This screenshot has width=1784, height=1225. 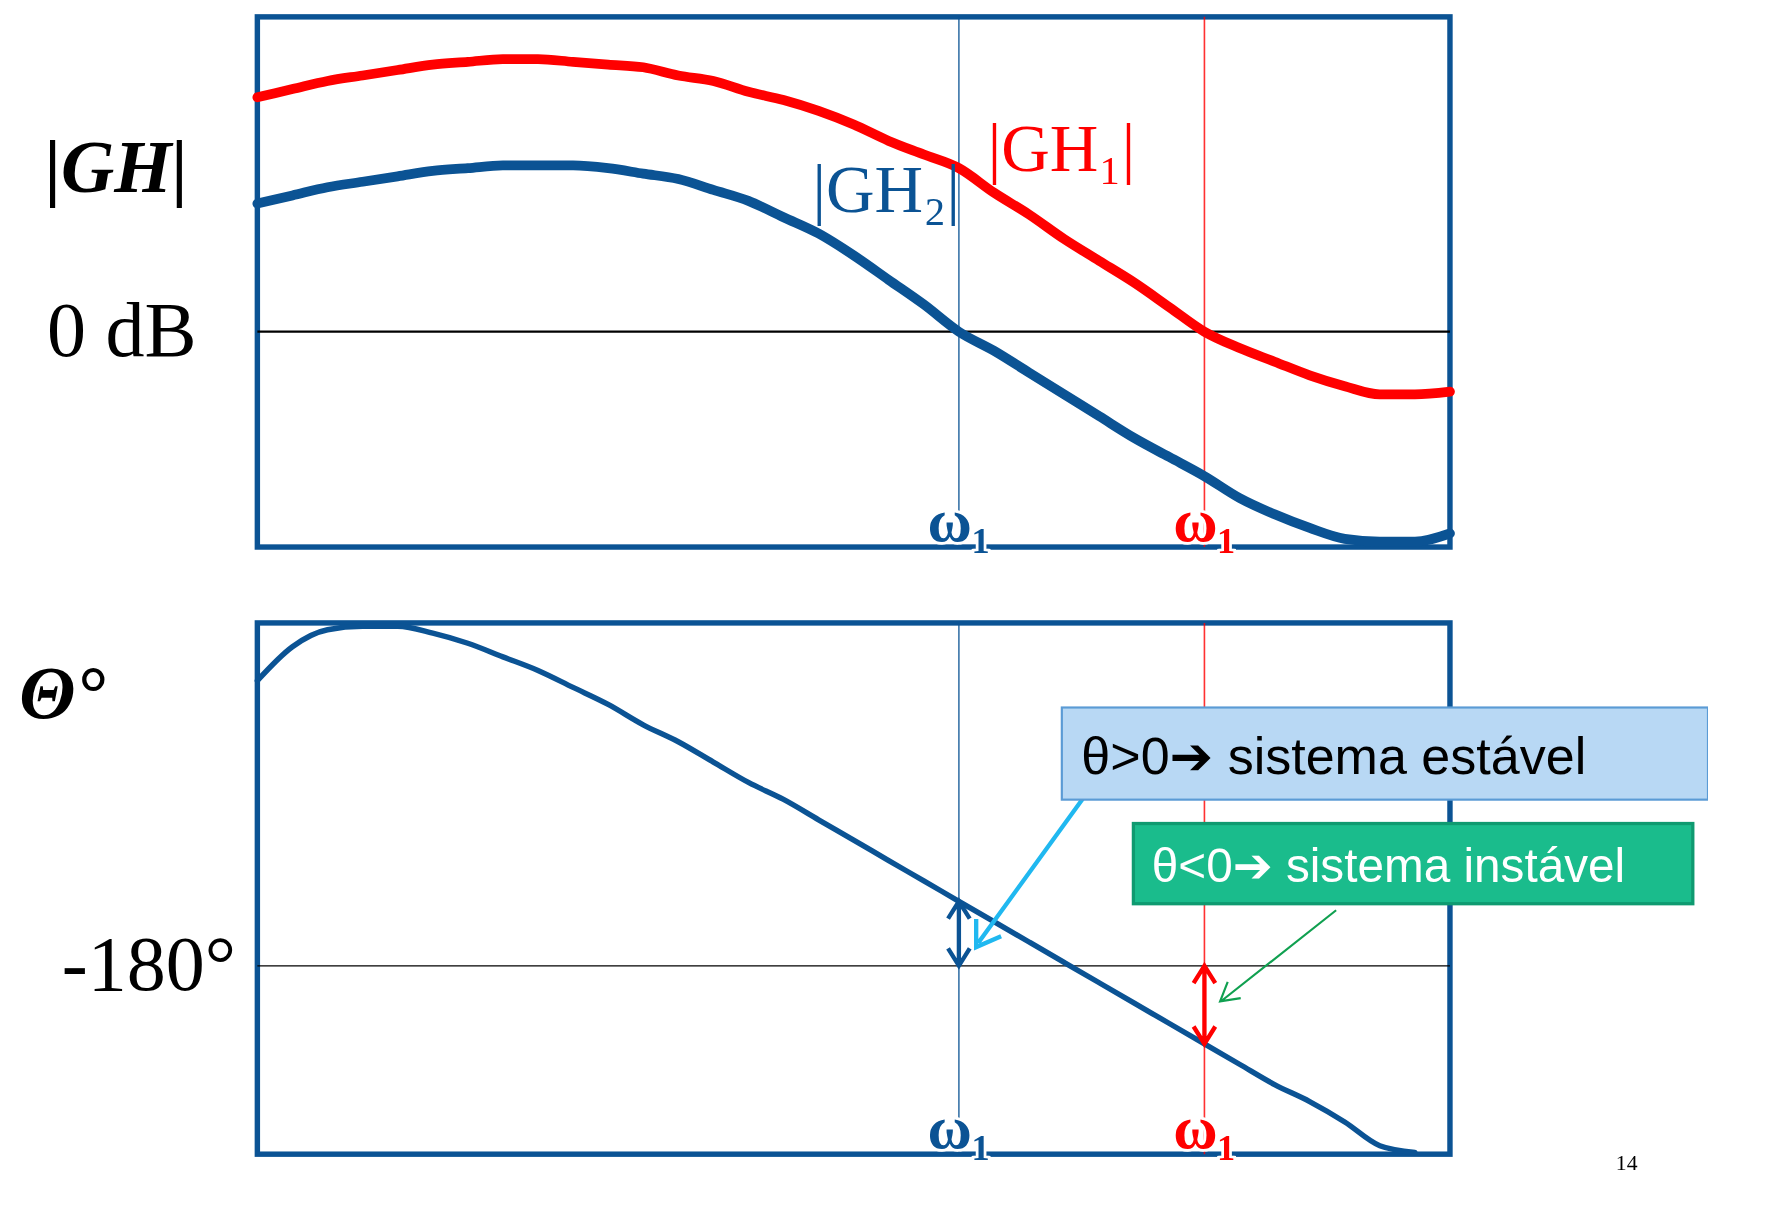 What do you see at coordinates (149, 963) in the screenshot?
I see `text: -180°` at bounding box center [149, 963].